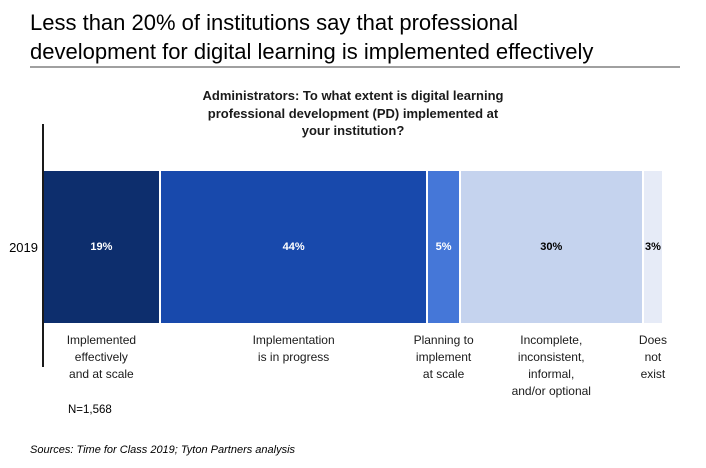 The height and width of the screenshot is (468, 706). Describe the element at coordinates (652, 357) in the screenshot. I see `category-label-5: Does not exist` at that location.